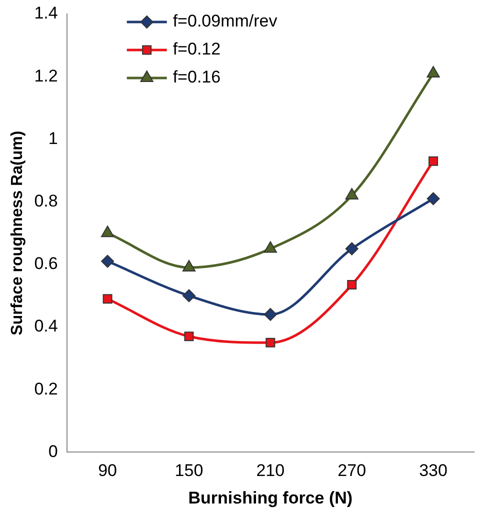 This screenshot has width=486, height=515. Describe the element at coordinates (225, 21) in the screenshot. I see `legend-label: f=0.09mm/rev` at that location.